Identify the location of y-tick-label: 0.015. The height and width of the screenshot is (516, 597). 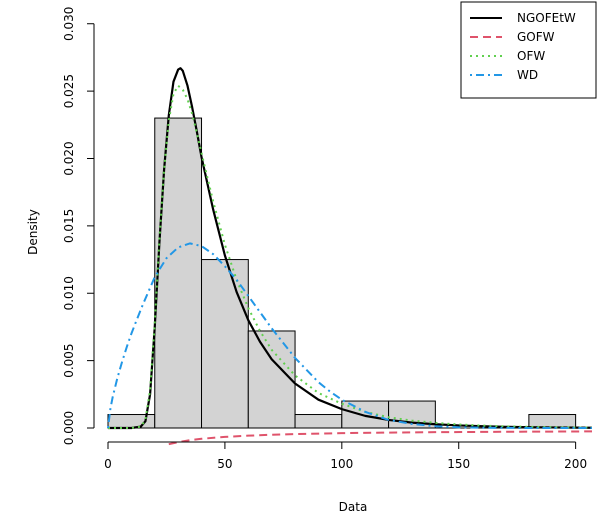
(69, 226).